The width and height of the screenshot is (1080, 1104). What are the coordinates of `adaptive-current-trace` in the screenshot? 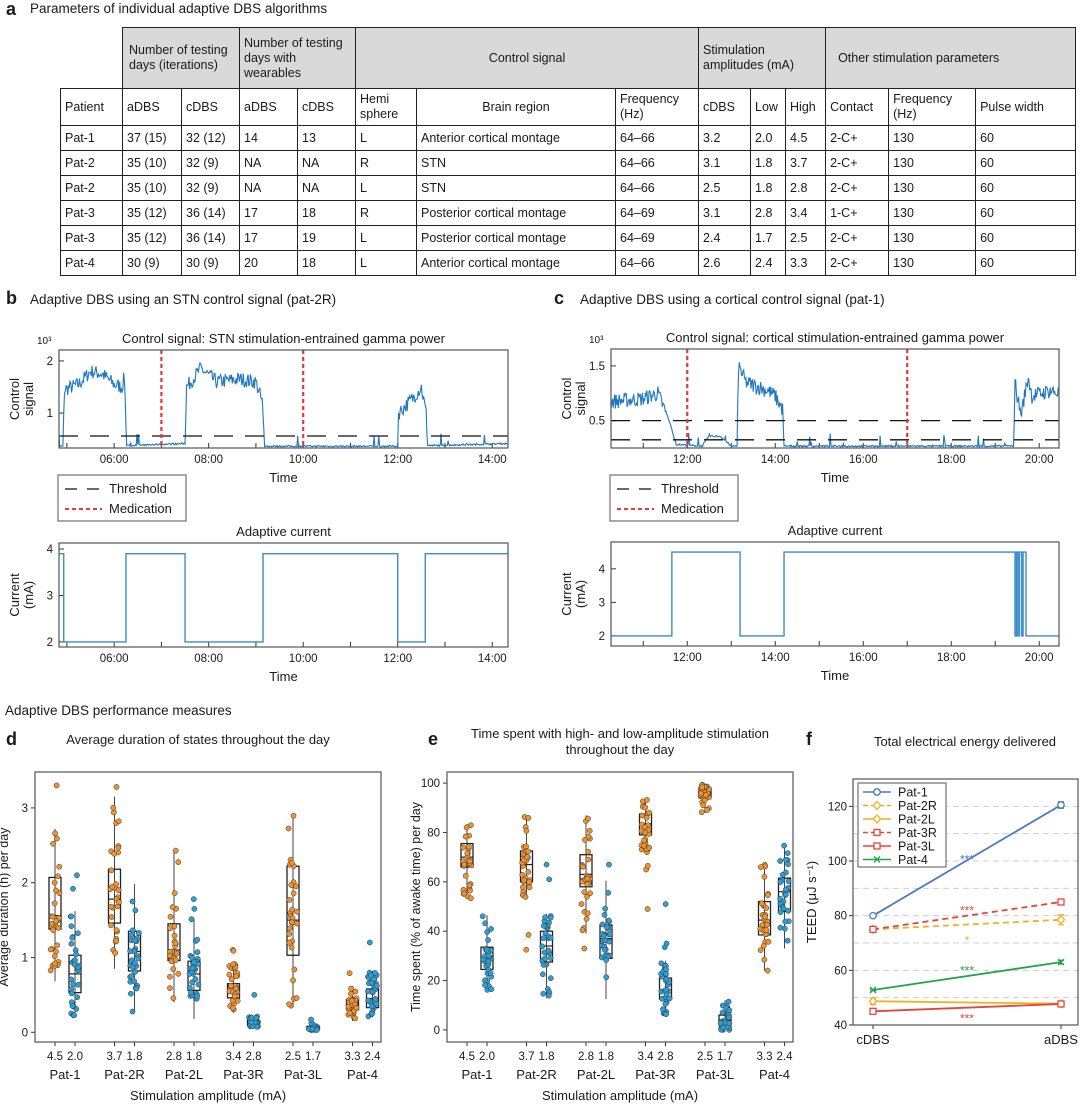 It's located at (835, 594).